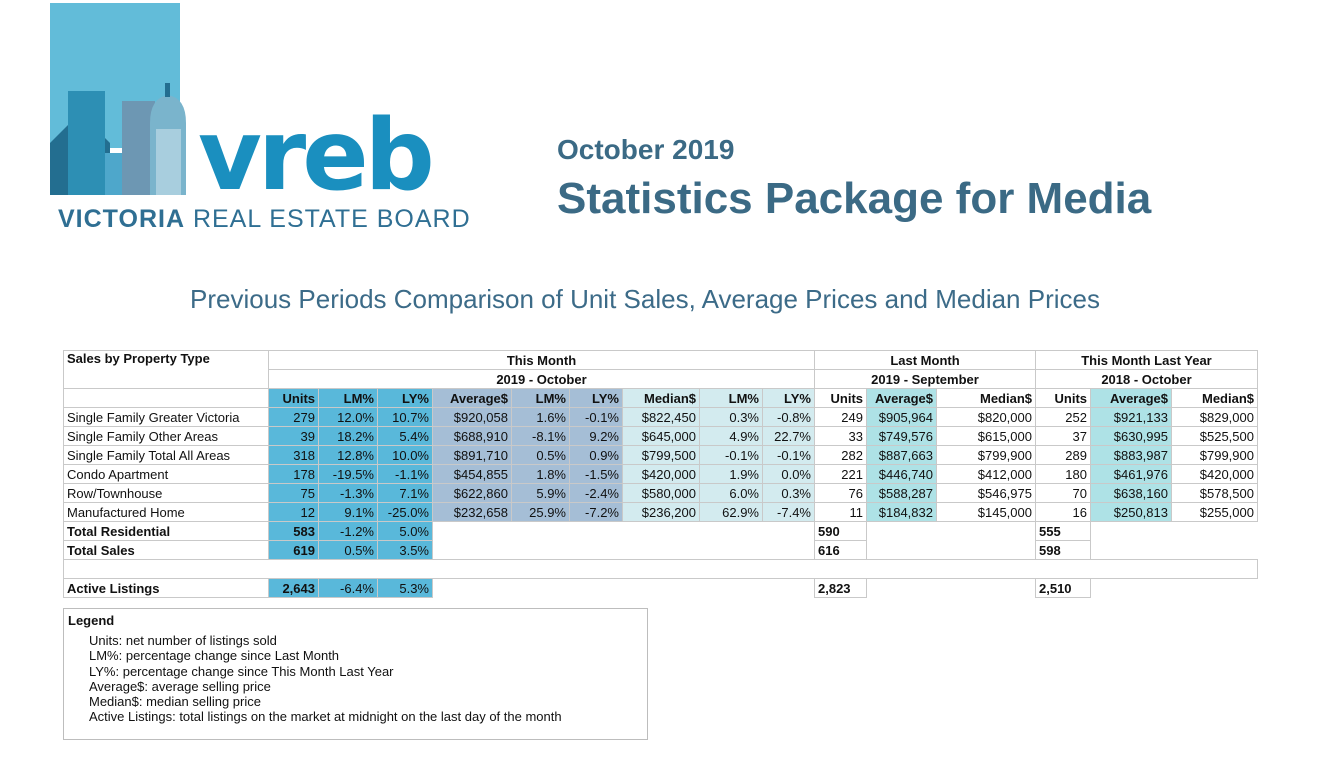 The height and width of the screenshot is (761, 1328). I want to click on table-cell: -7.4%, so click(788, 512).